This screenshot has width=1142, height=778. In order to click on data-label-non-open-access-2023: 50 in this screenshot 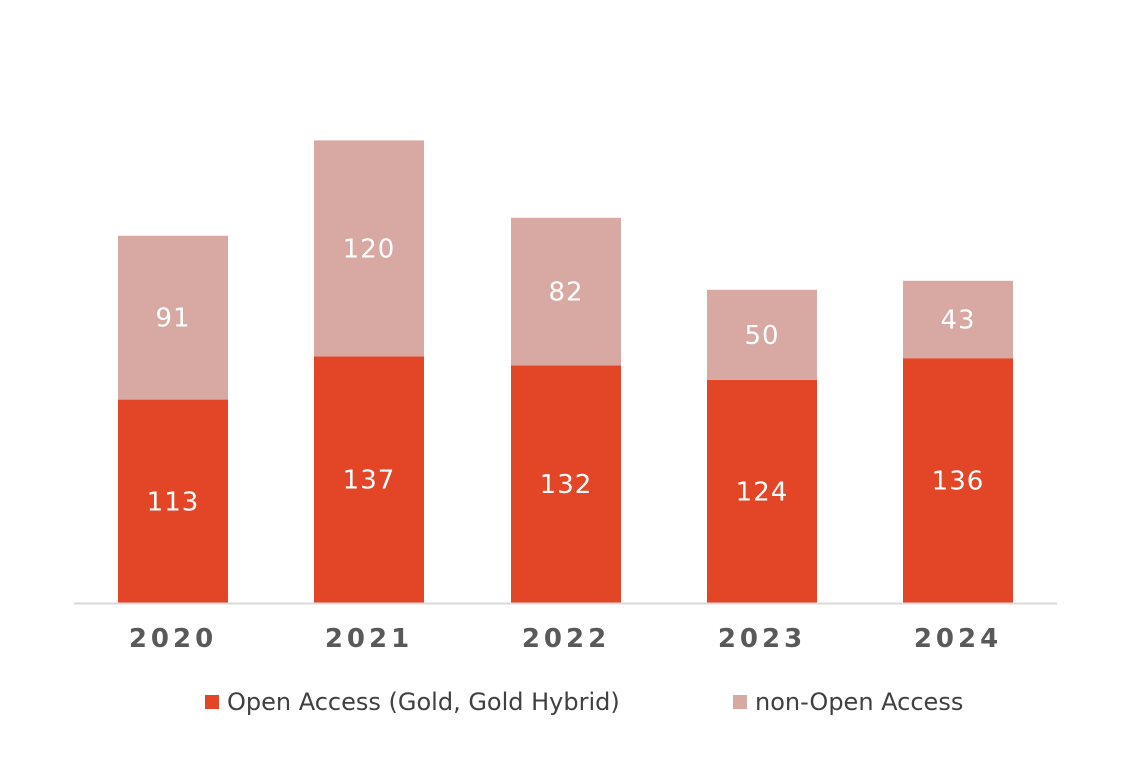, I will do `click(761, 336)`.